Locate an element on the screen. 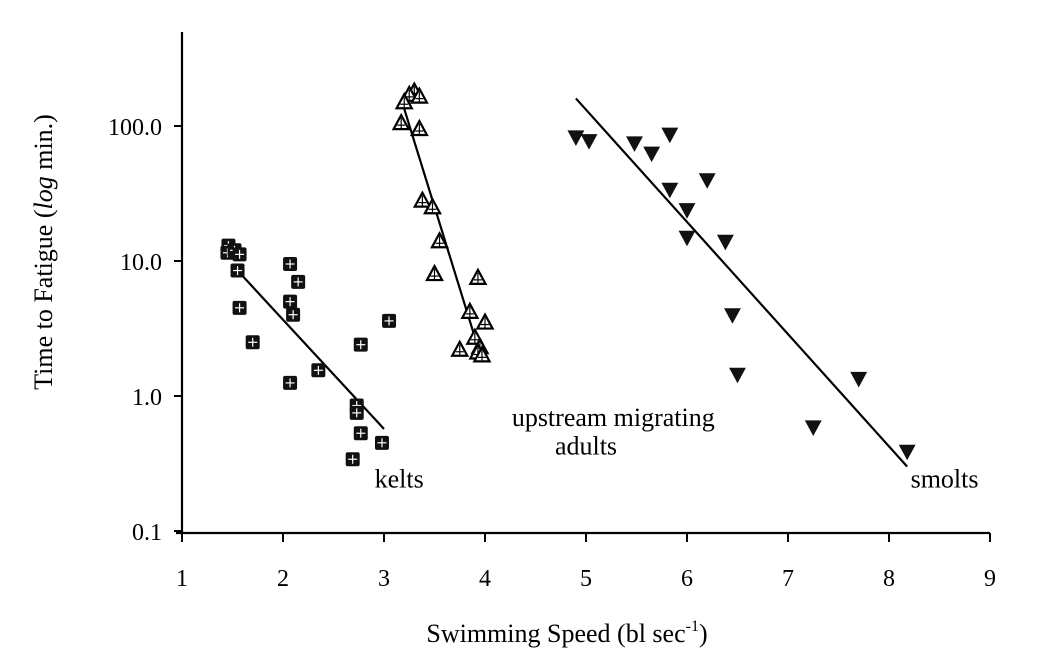 The image size is (1044, 665). y-tick-label: 1.0 is located at coordinates (147, 398).